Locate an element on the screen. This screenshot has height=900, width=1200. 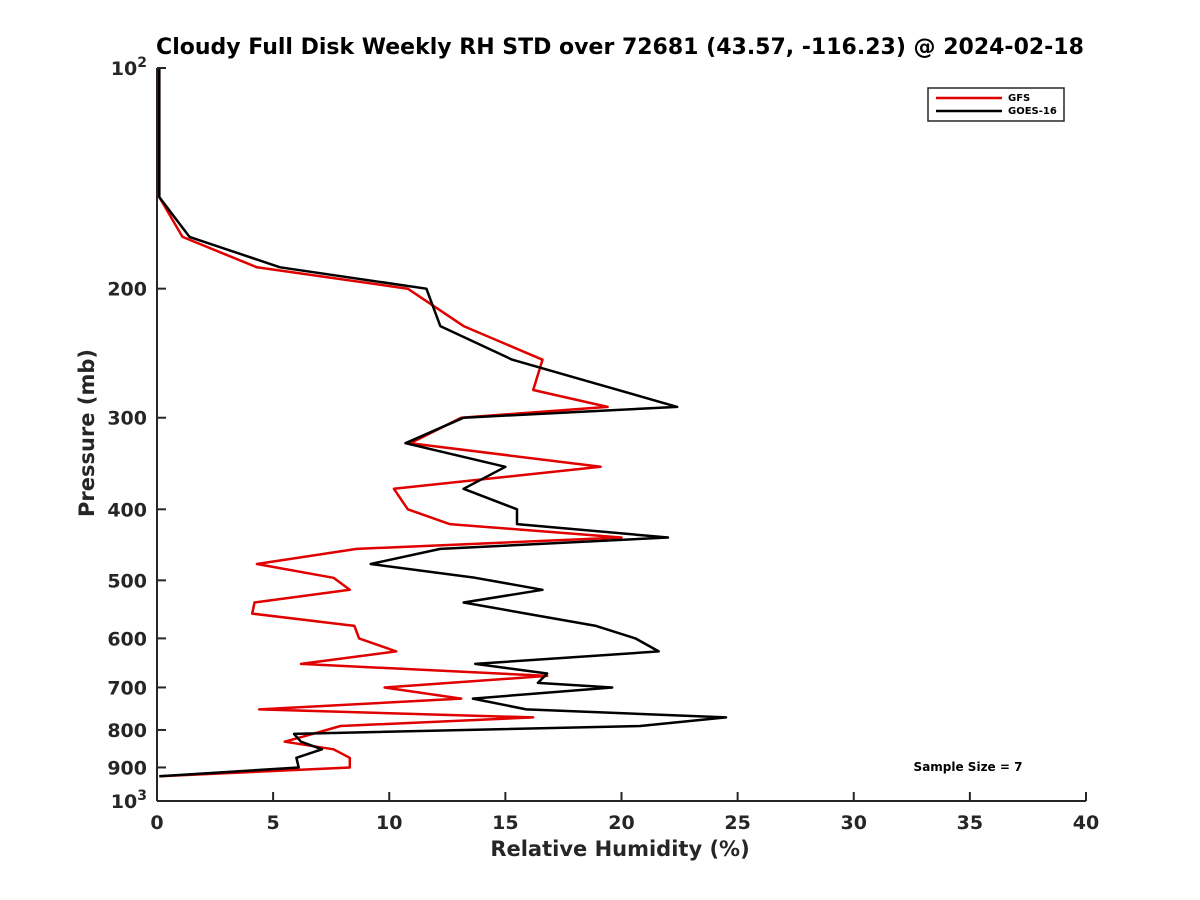
x-tick-label: 10 is located at coordinates (389, 823).